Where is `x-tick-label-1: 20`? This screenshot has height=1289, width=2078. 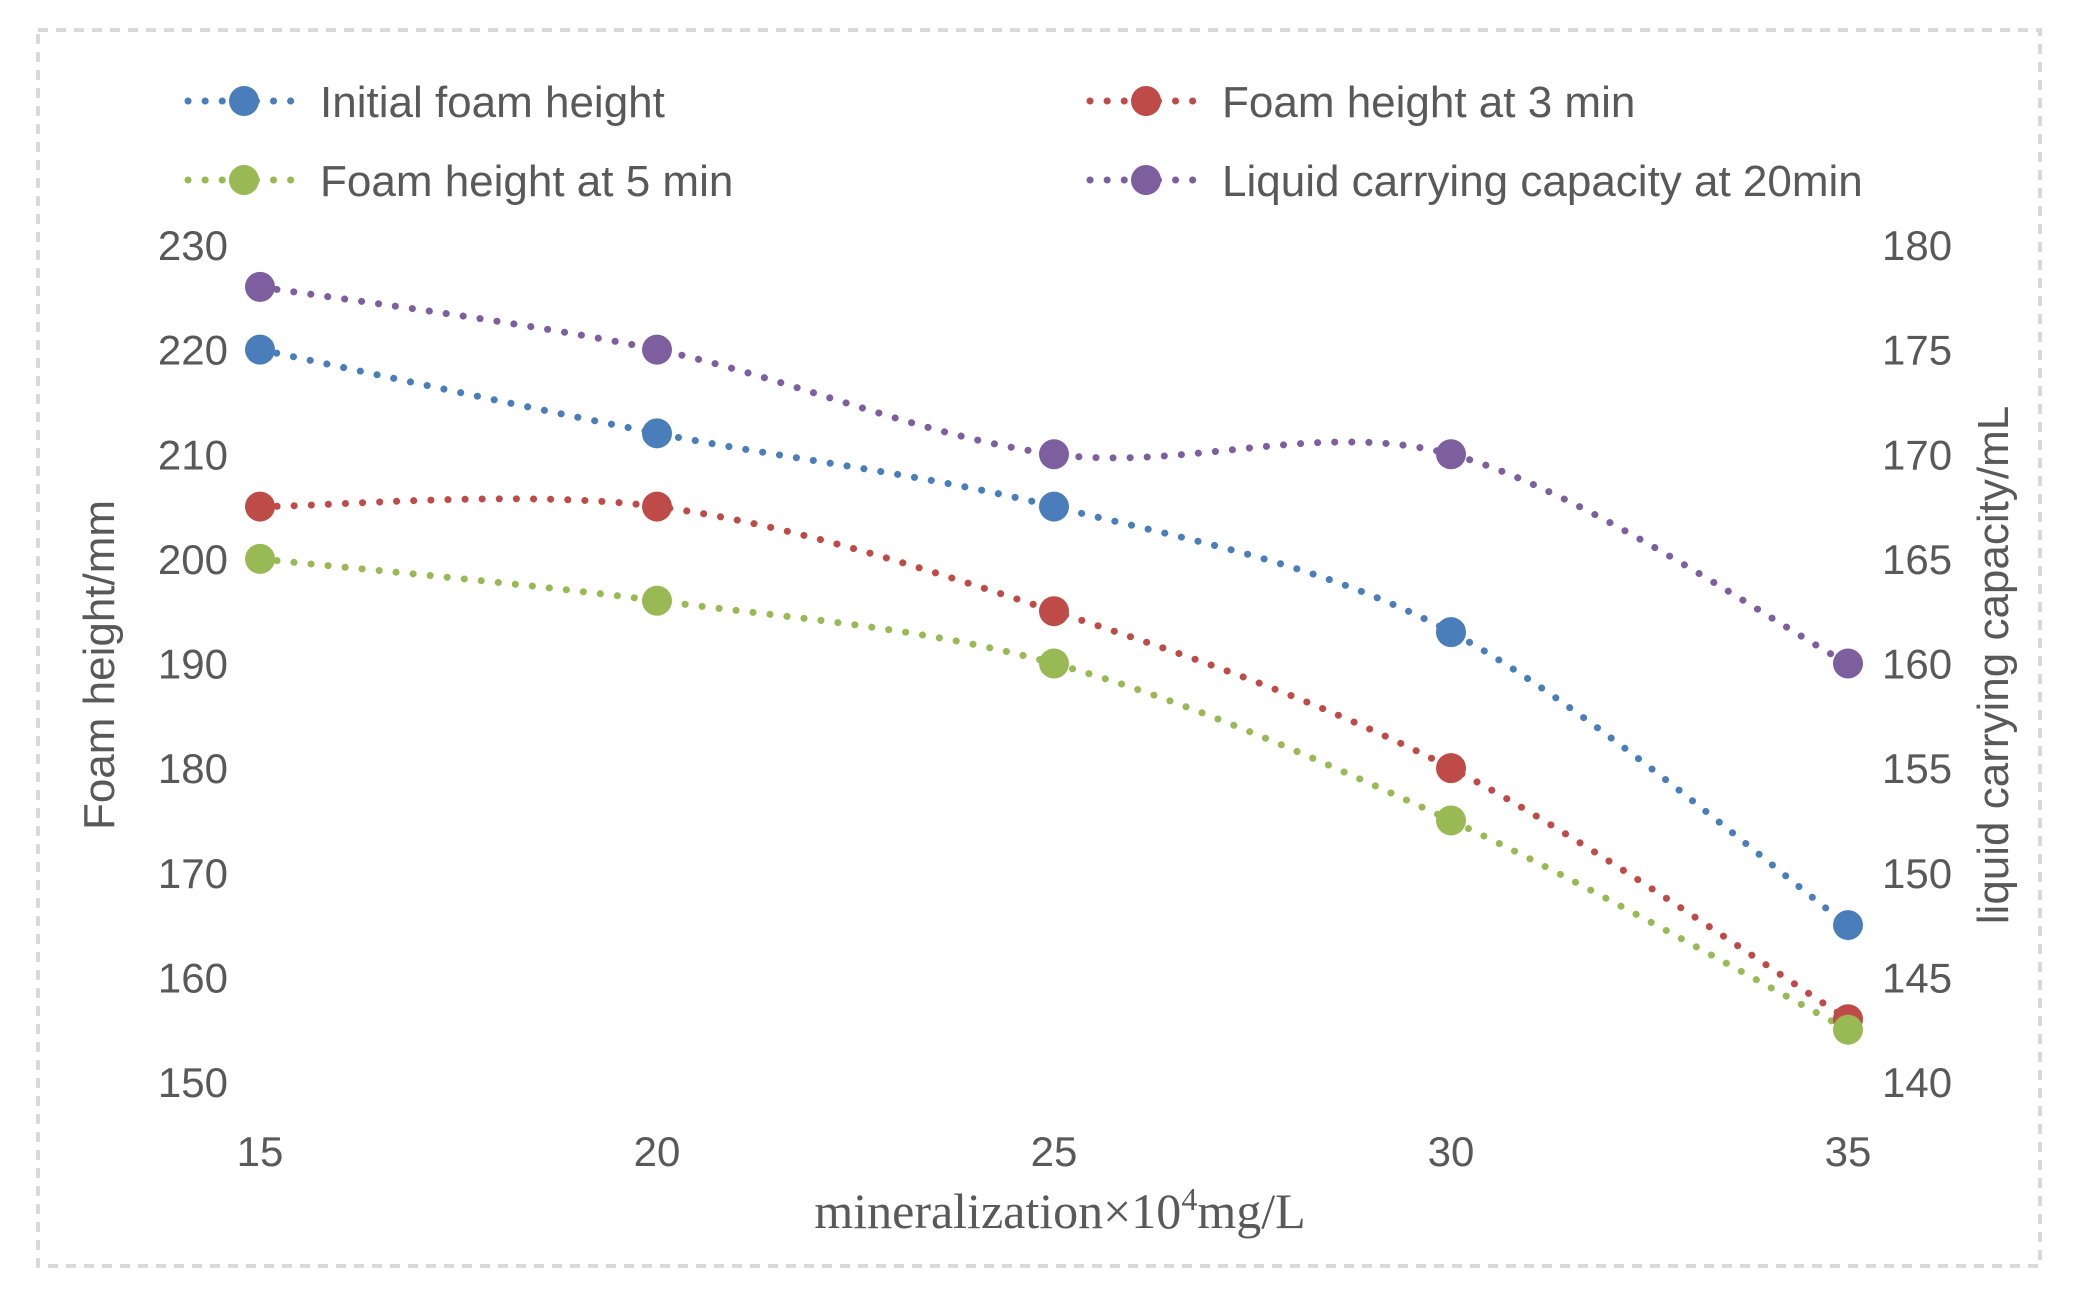
x-tick-label-1: 20 is located at coordinates (657, 1151).